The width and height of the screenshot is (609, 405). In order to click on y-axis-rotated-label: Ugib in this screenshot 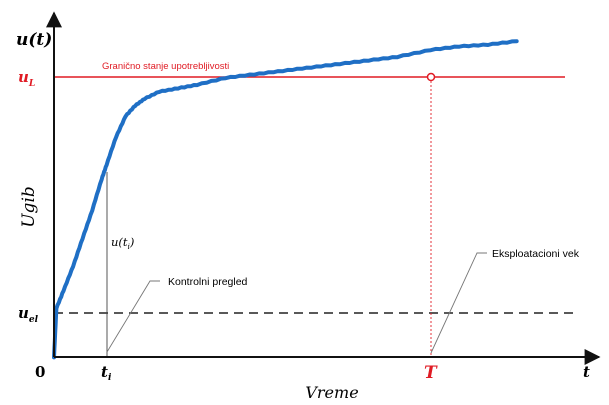, I will do `click(29, 207)`.